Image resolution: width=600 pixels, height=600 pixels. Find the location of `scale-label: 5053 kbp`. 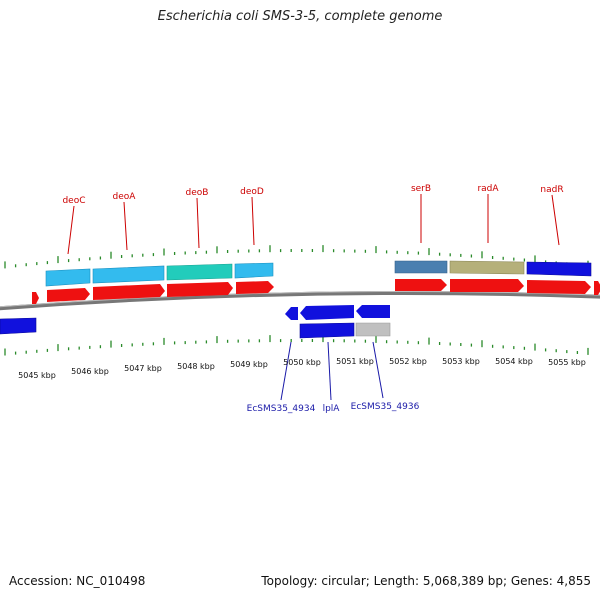

scale-label: 5053 kbp is located at coordinates (461, 361).